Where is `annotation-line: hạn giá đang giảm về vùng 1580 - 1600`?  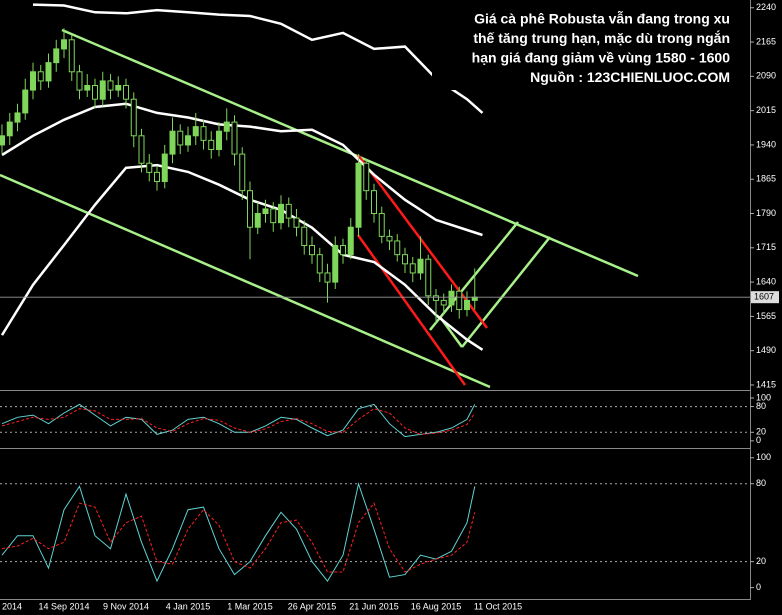
annotation-line: hạn giá đang giảm về vùng 1580 - 1600 is located at coordinates (601, 58).